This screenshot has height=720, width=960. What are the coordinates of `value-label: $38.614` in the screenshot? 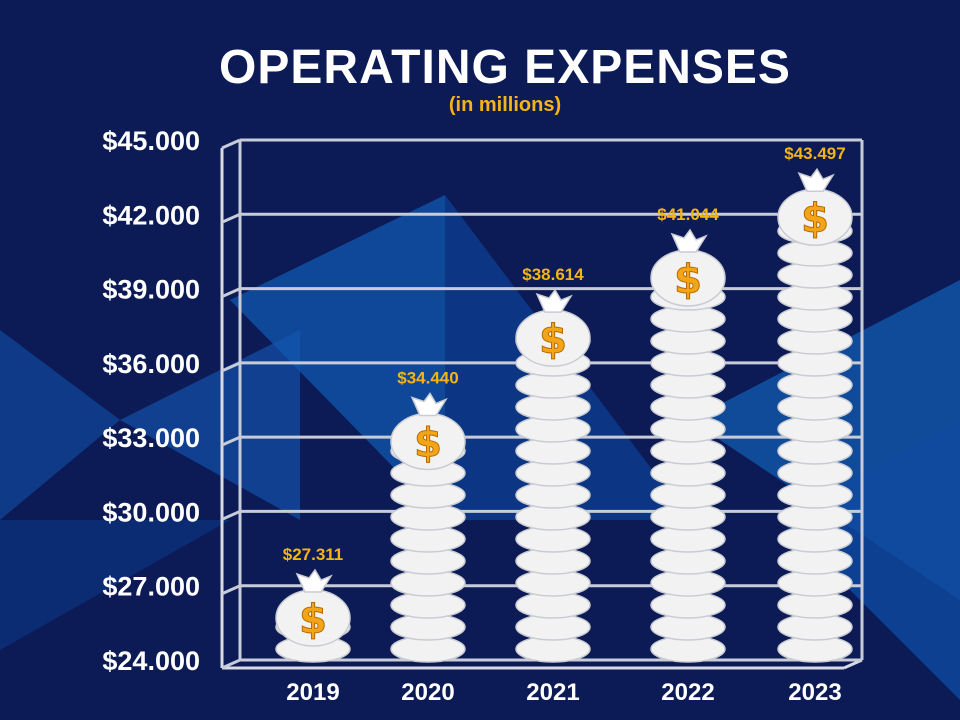 It's located at (553, 274).